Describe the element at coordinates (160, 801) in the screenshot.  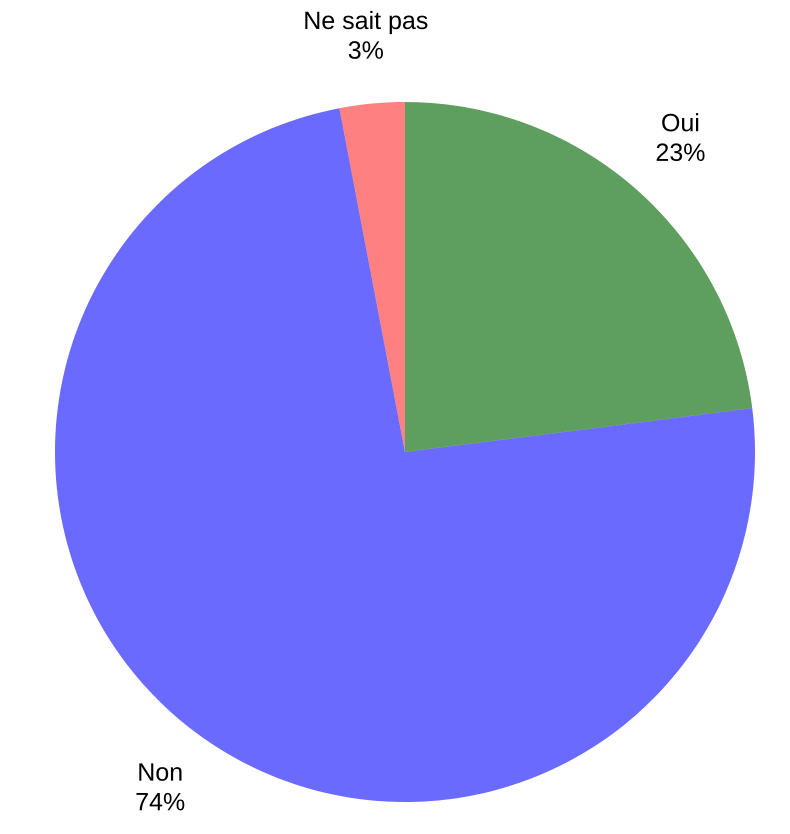
I see `data-label: 74%` at that location.